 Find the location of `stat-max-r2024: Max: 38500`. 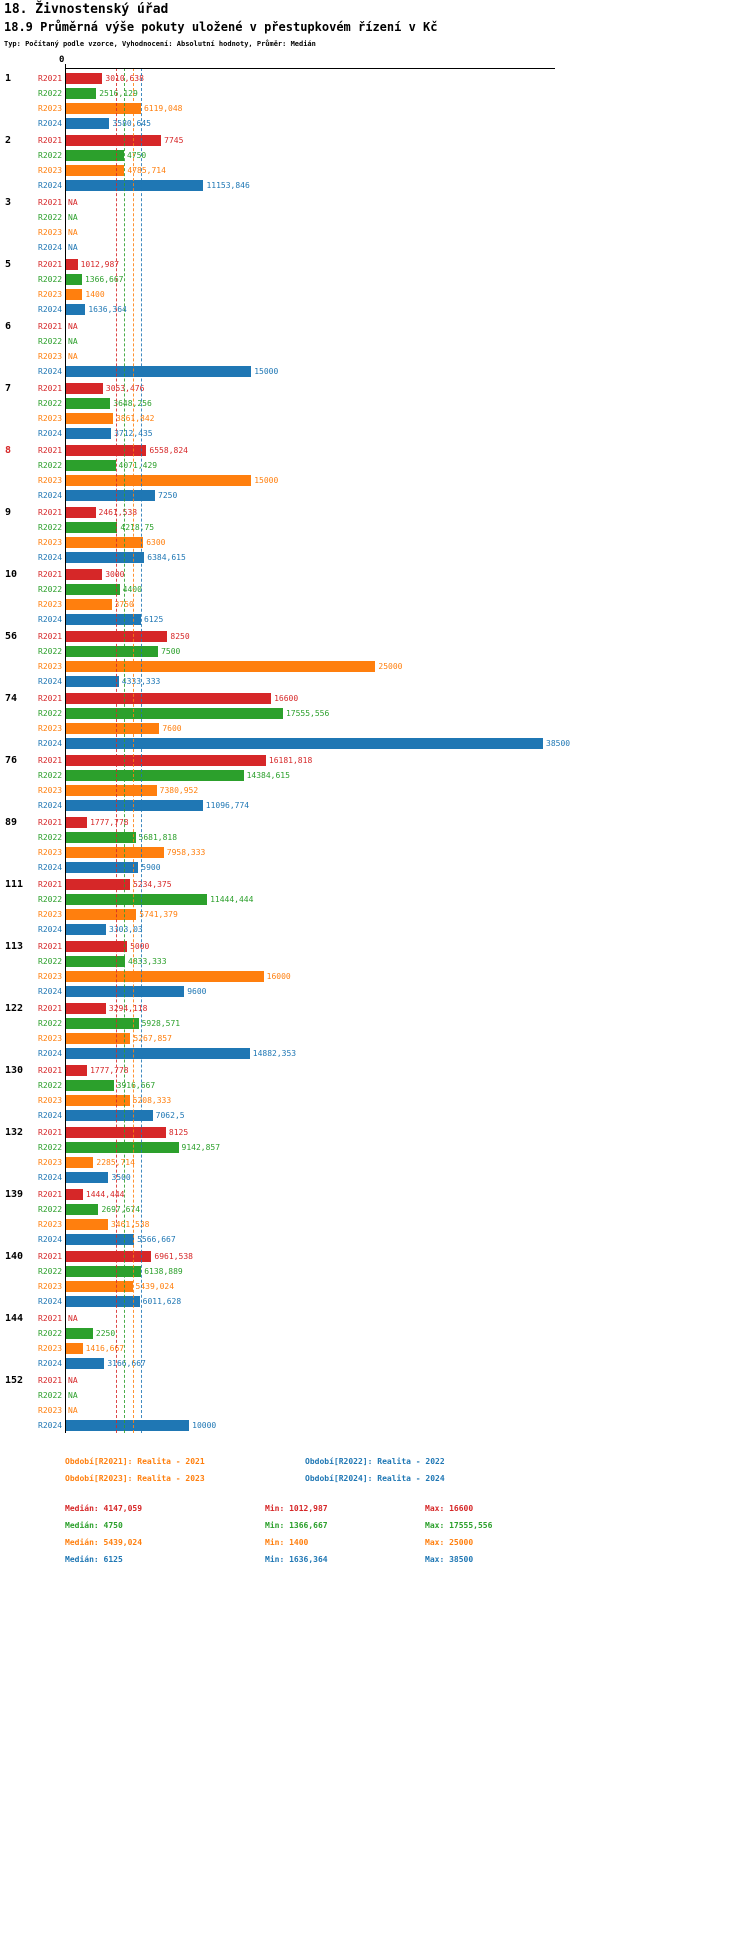

stat-max-r2024: Max: 38500 is located at coordinates (449, 1559).